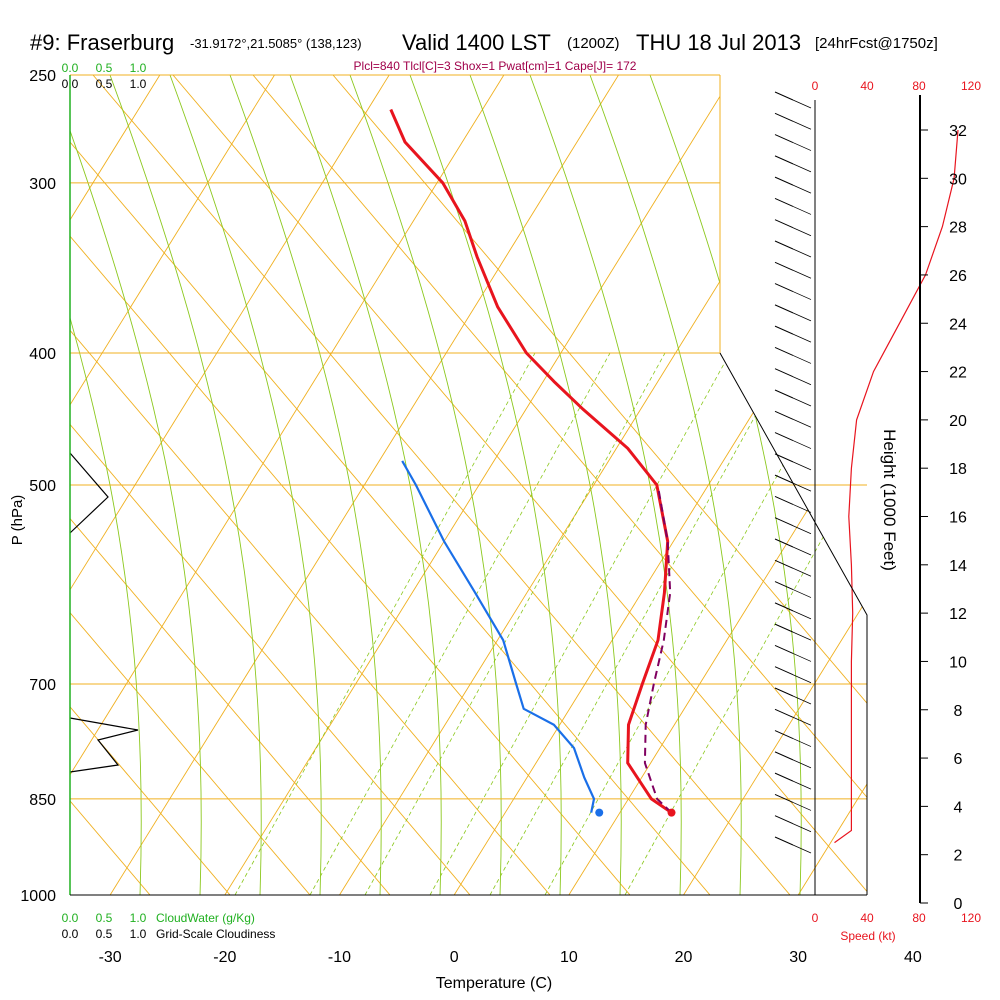 The width and height of the screenshot is (1000, 1000). I want to click on x-tick-label: 20, so click(684, 957).